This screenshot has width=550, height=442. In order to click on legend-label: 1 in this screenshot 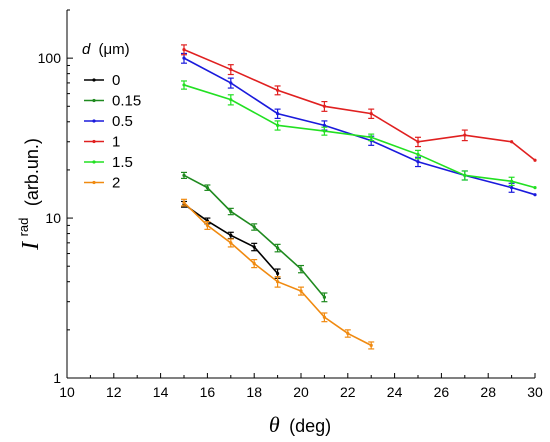, I will do `click(116, 142)`.